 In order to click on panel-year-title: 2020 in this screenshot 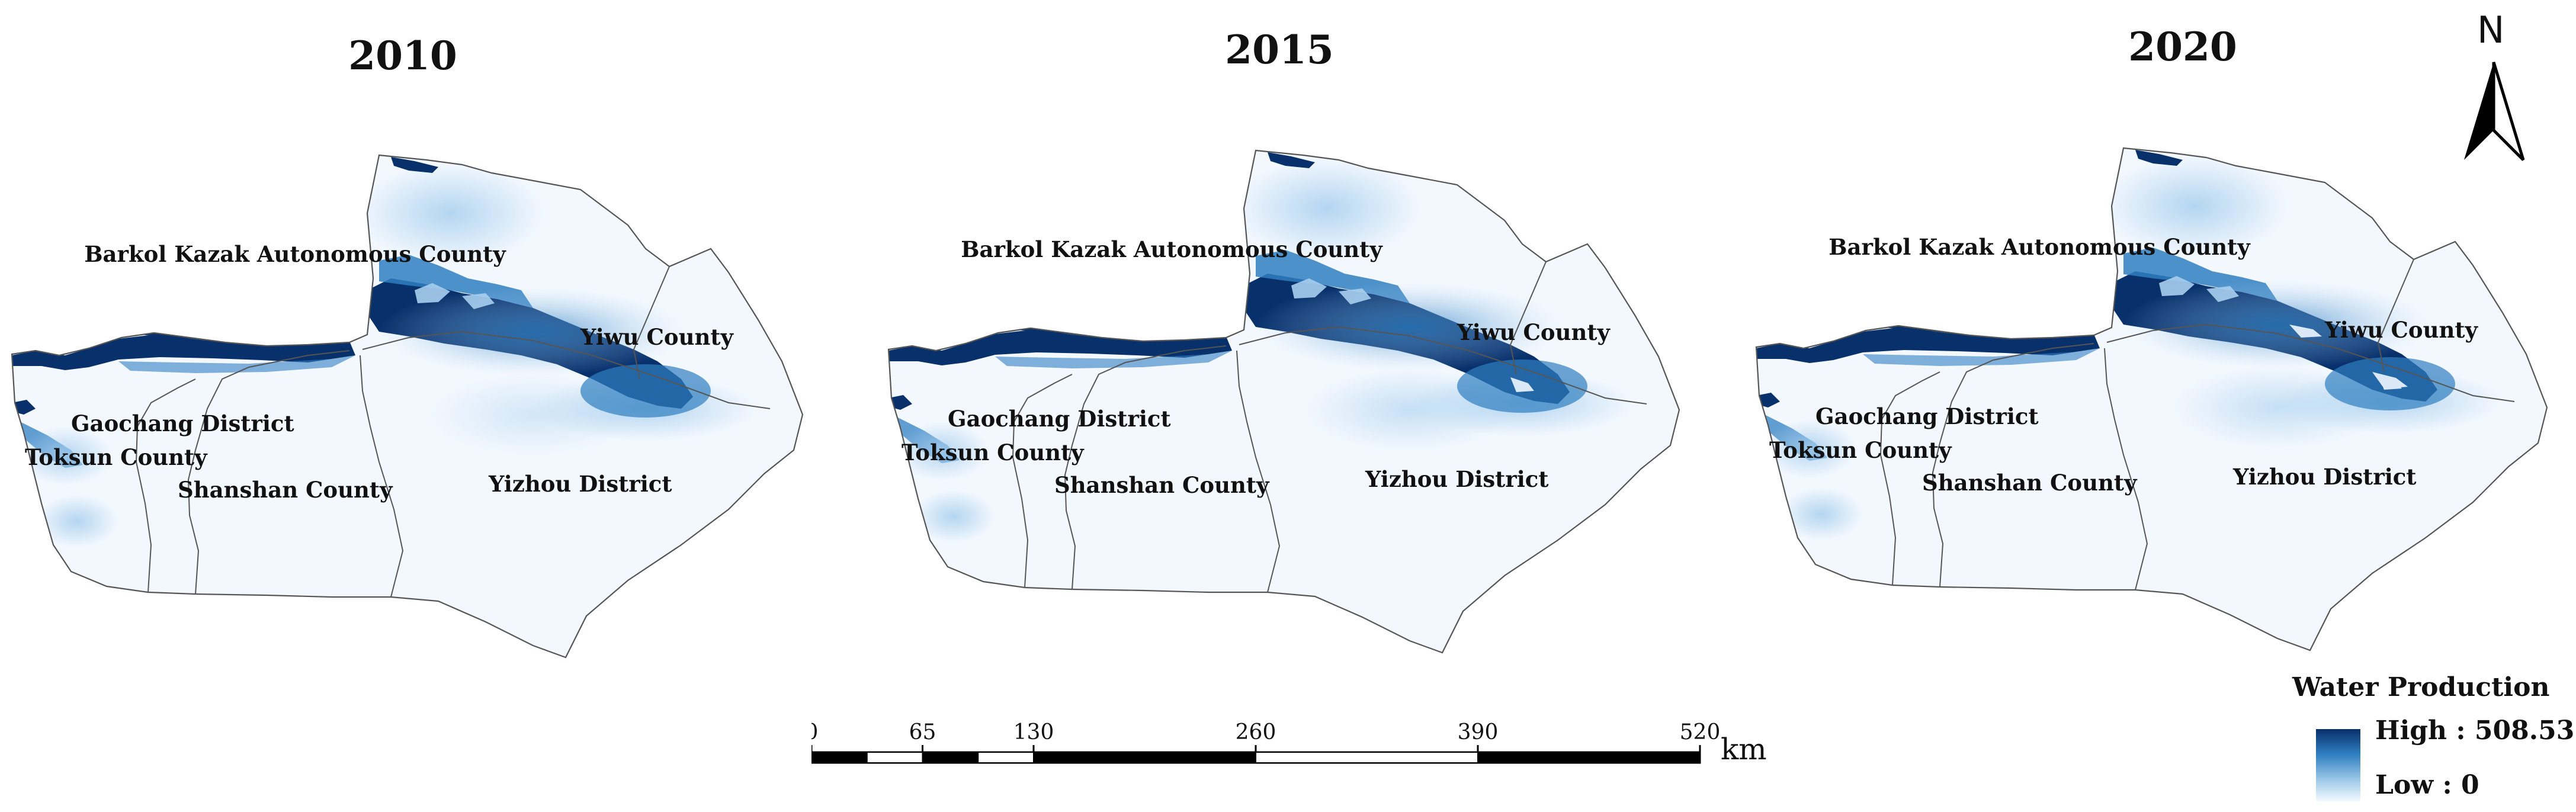, I will do `click(2182, 47)`.